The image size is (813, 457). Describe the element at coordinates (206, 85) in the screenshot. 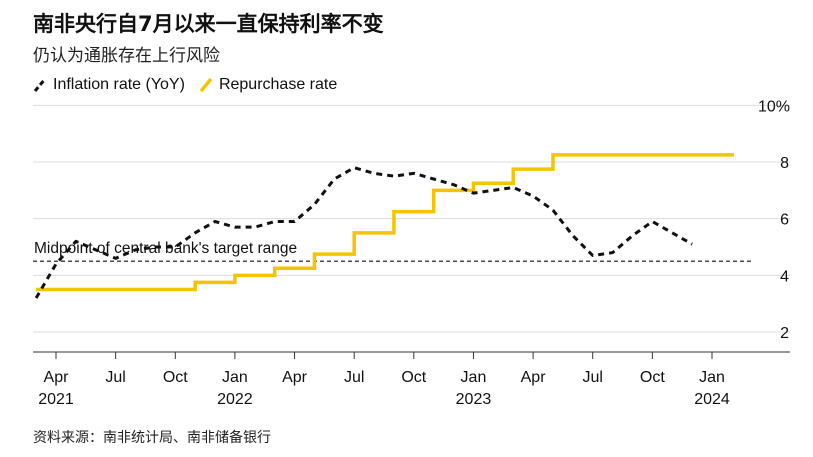

I see `solid-line-swatch-icon` at that location.